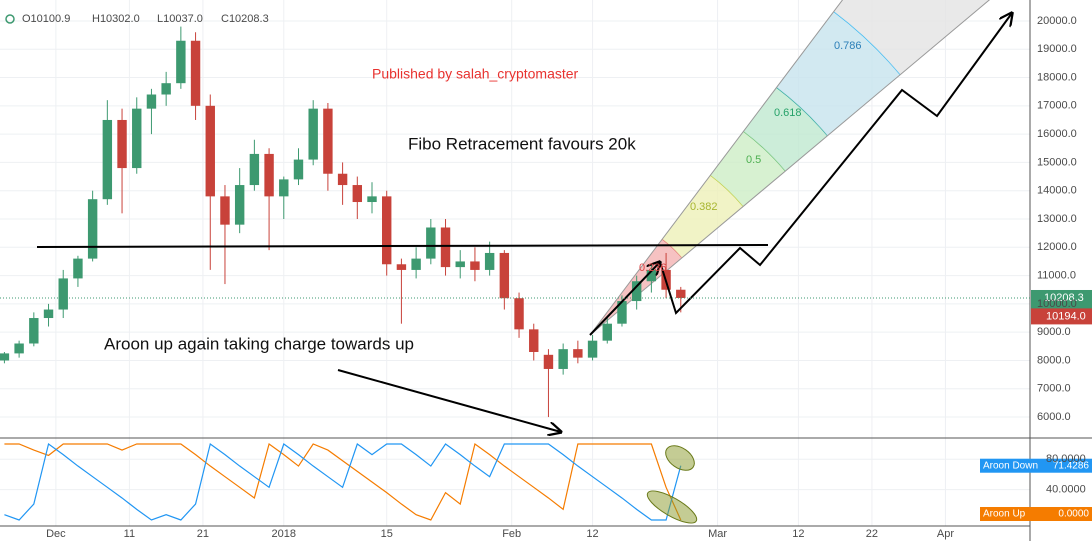 The image size is (1092, 541). I want to click on y-tick-label: 40.0000, so click(1066, 490).